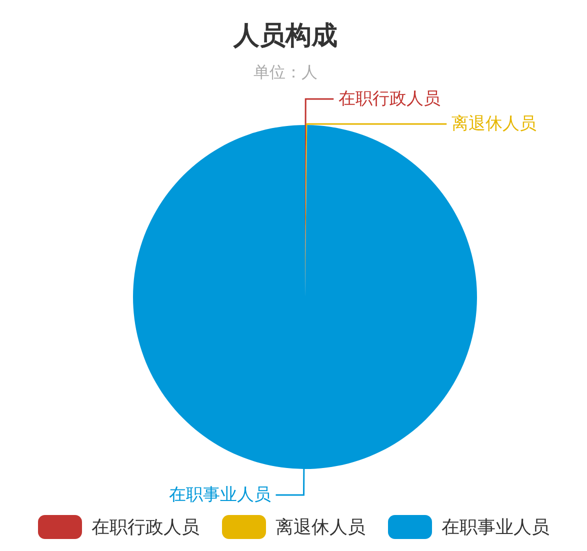 The image size is (587, 551). Describe the element at coordinates (494, 124) in the screenshot. I see `slice-label: 离退休人员` at that location.